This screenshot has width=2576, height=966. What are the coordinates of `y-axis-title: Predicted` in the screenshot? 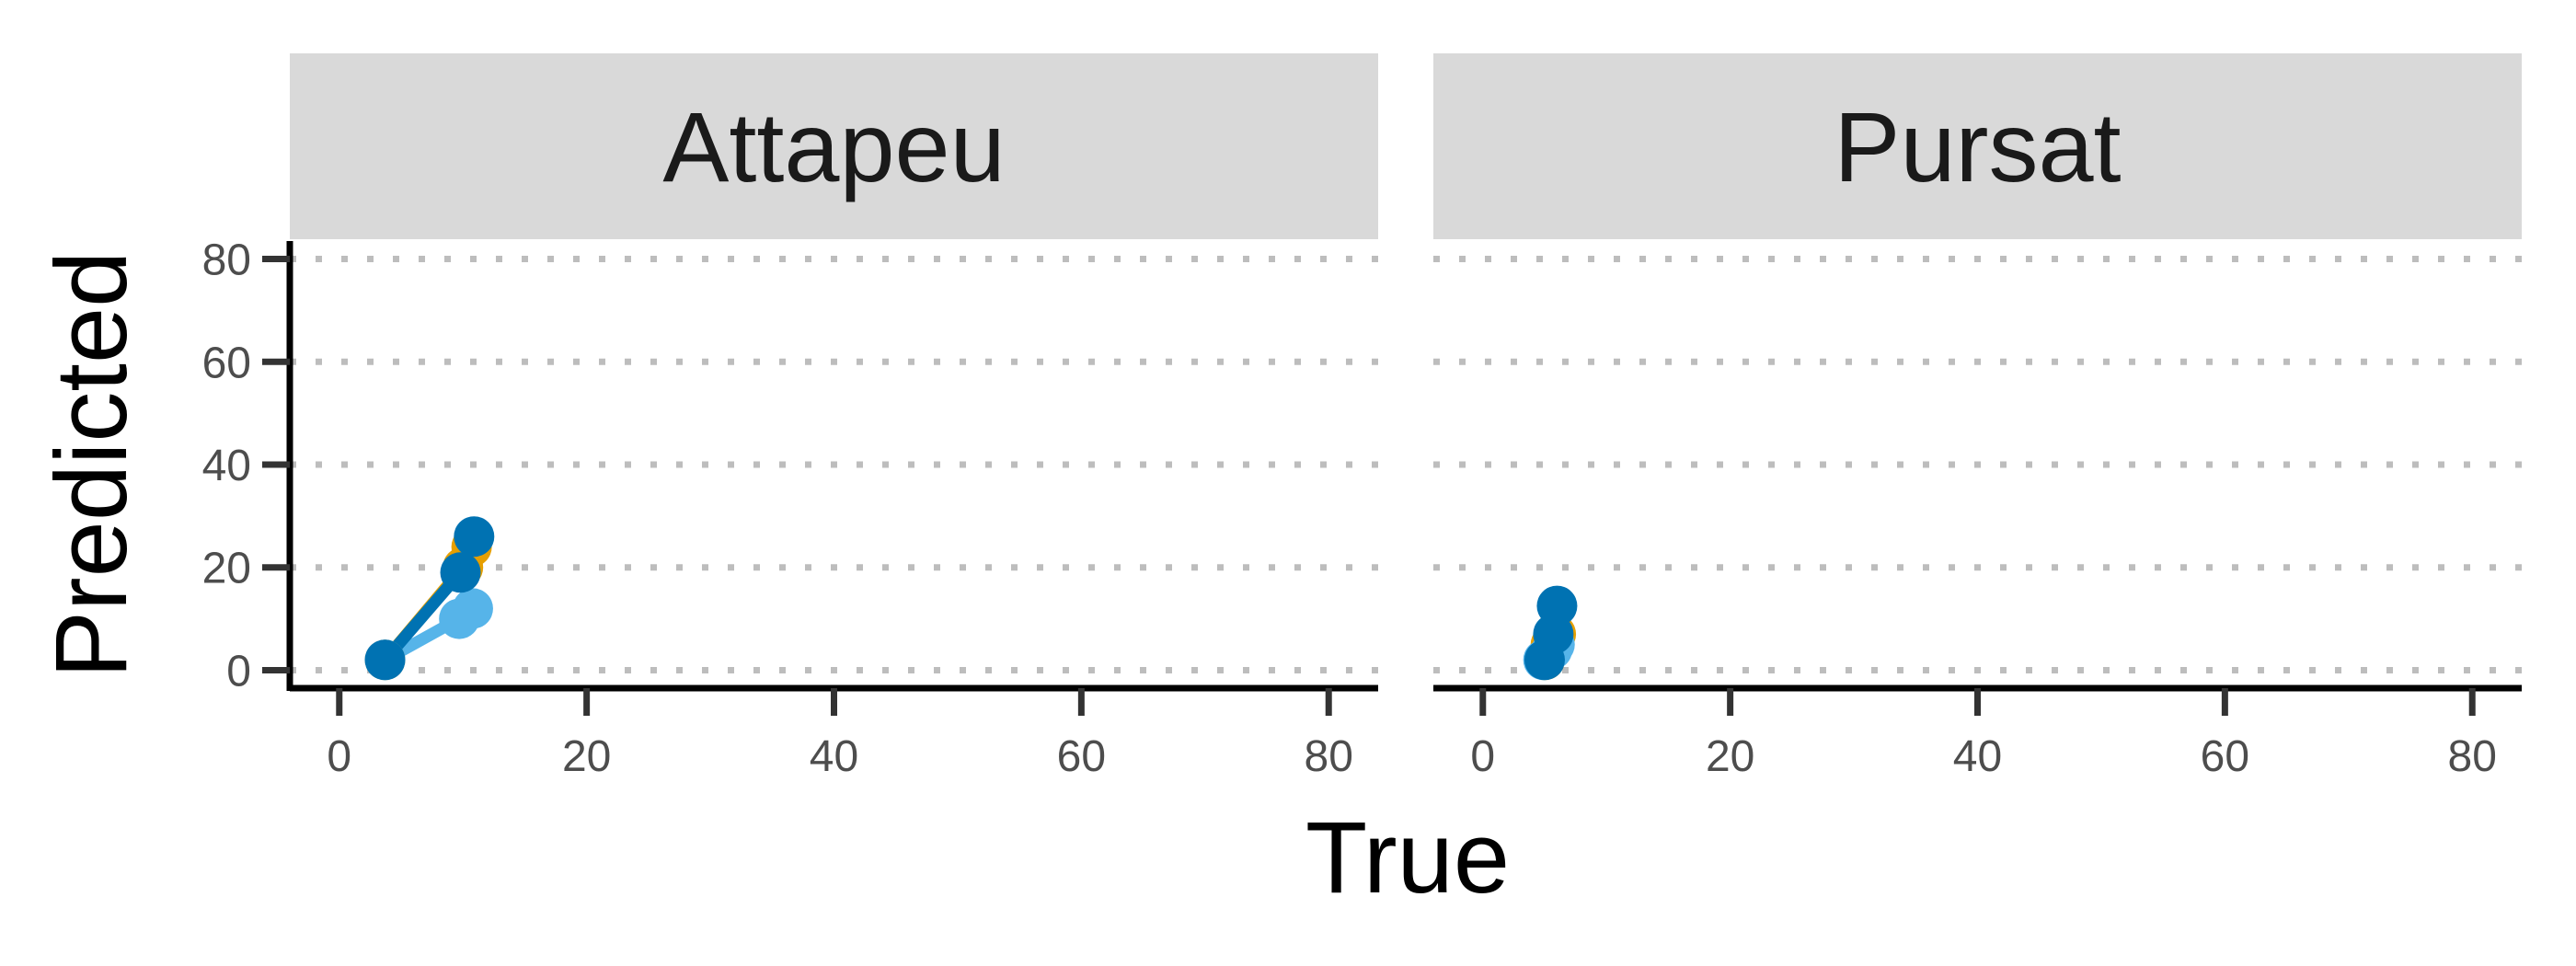 It's located at (91, 465).